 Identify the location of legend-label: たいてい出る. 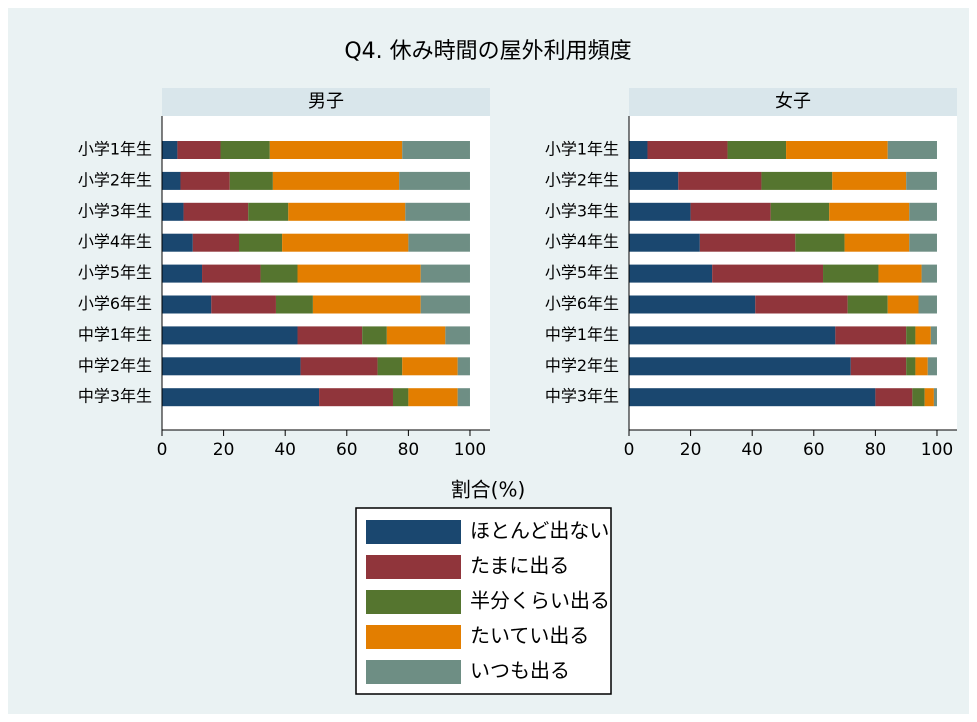
(529, 636).